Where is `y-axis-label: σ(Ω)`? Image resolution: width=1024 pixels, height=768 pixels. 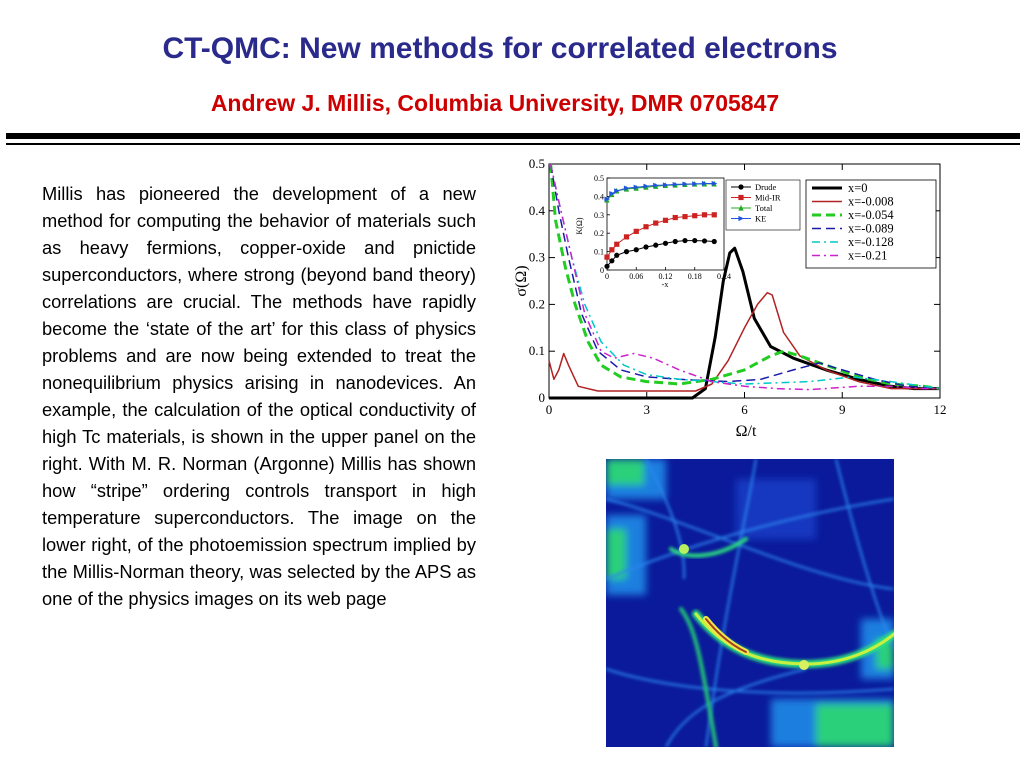 y-axis-label: σ(Ω) is located at coordinates (521, 280).